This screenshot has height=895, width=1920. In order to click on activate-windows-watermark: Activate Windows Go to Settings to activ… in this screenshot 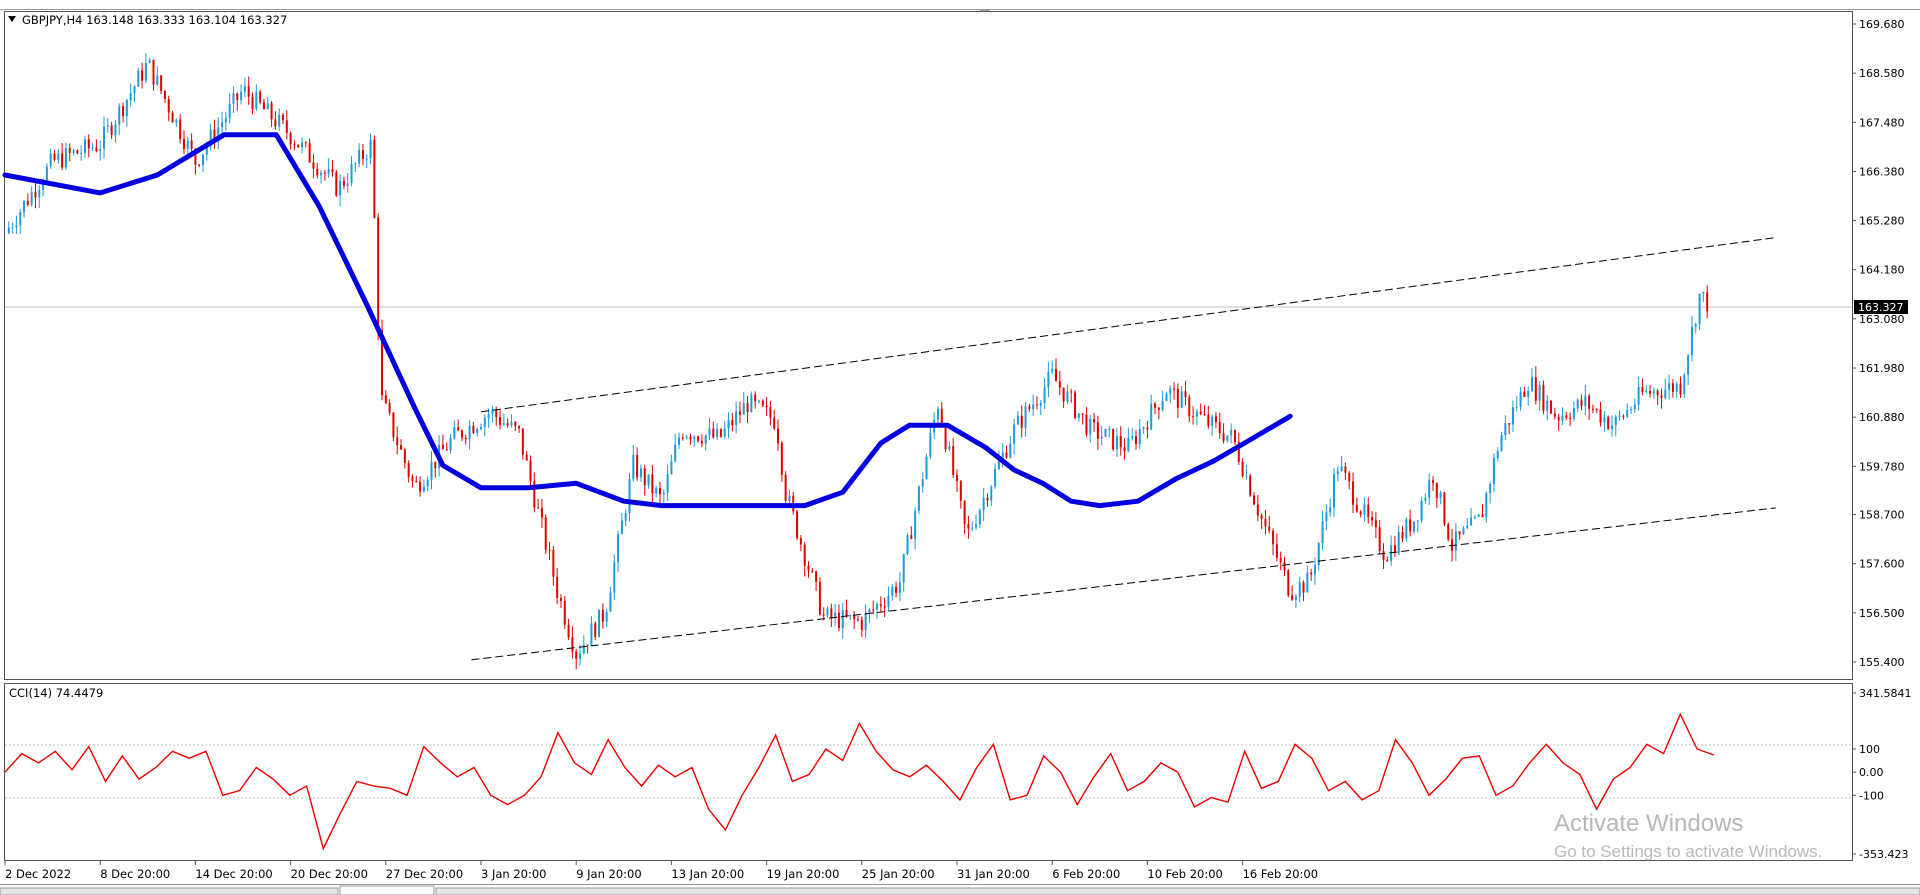, I will do `click(1688, 836)`.